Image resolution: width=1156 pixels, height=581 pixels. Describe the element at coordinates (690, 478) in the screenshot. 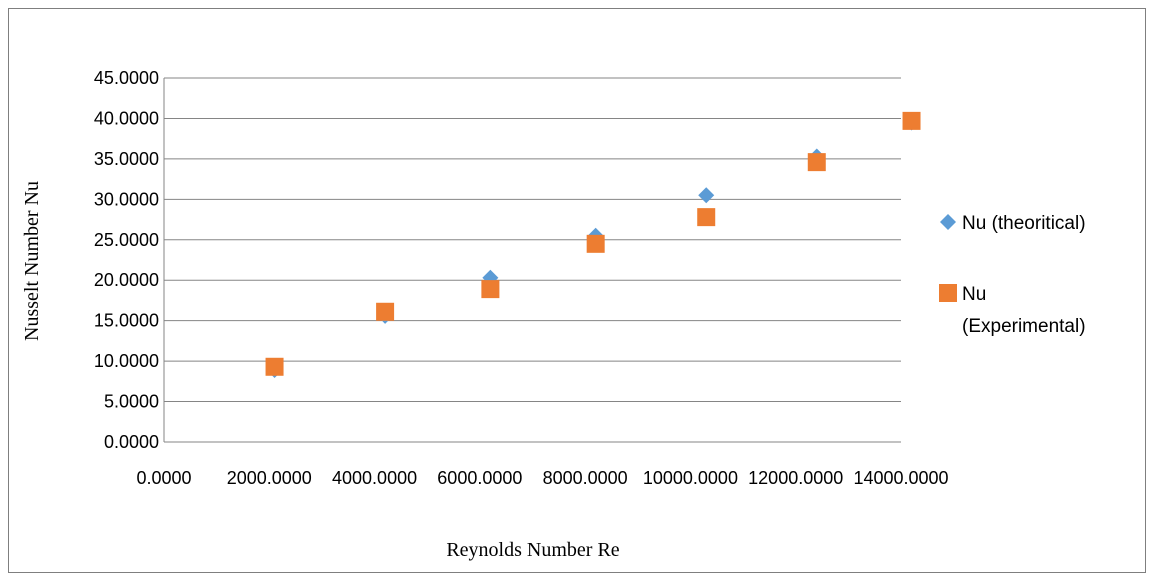

I see `x-tick-label: 10000.0000` at that location.